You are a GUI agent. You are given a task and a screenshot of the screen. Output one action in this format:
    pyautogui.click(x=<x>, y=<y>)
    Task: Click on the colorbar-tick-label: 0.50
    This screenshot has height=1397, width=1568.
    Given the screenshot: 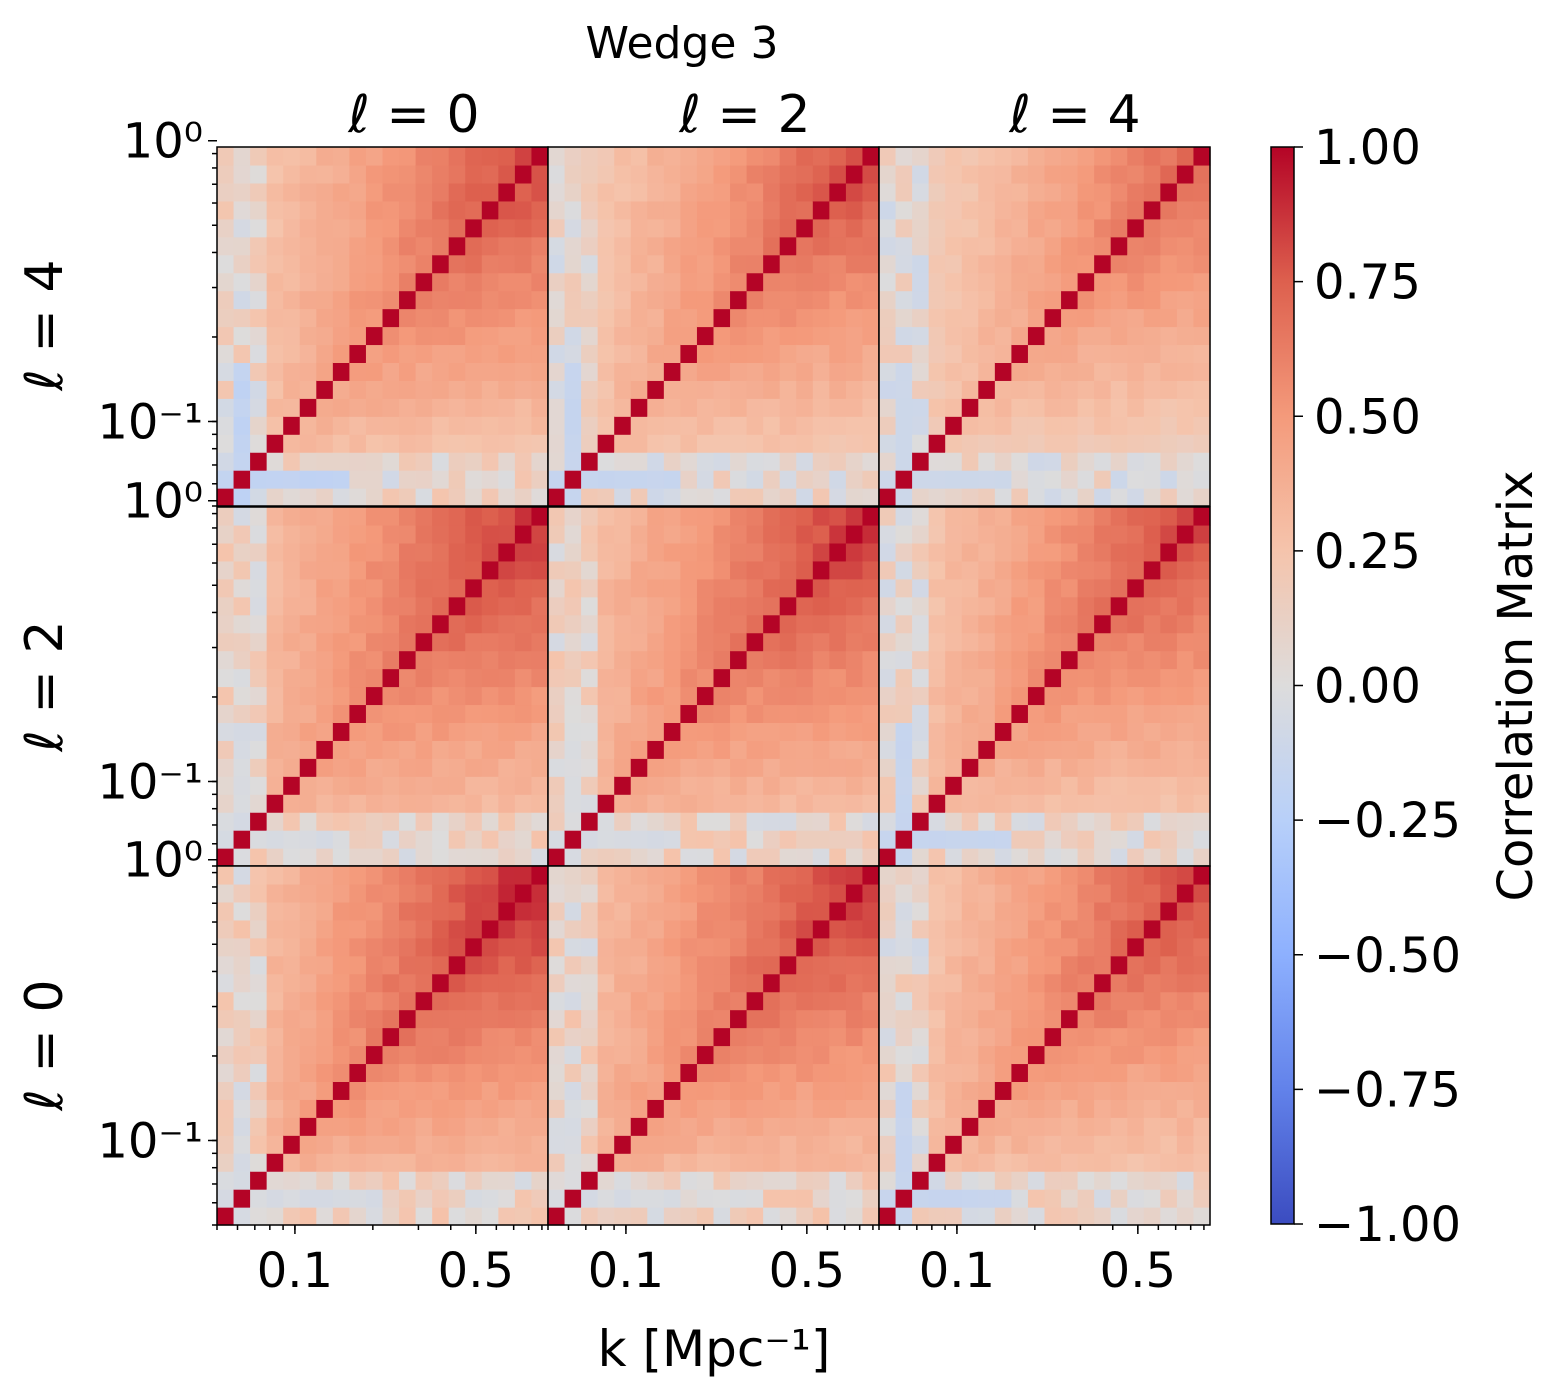 What is the action you would take?
    pyautogui.click(x=1367, y=417)
    